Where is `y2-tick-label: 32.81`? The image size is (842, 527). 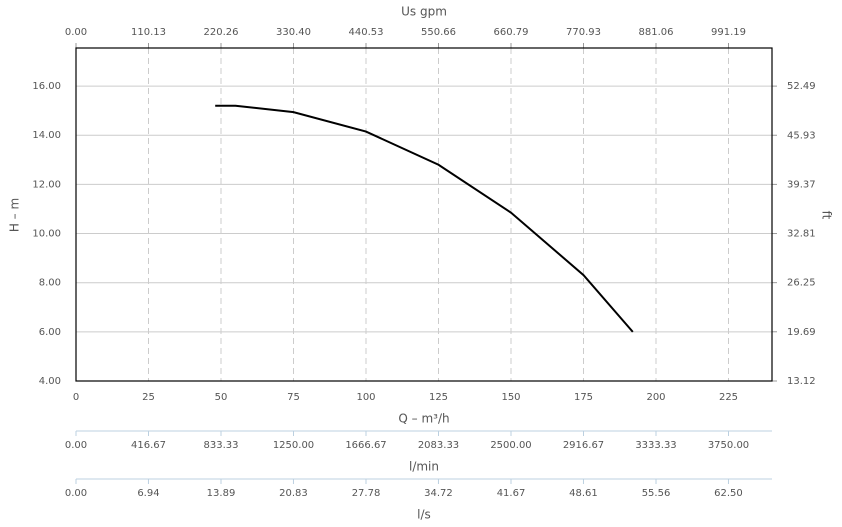
y2-tick-label: 32.81 is located at coordinates (801, 234).